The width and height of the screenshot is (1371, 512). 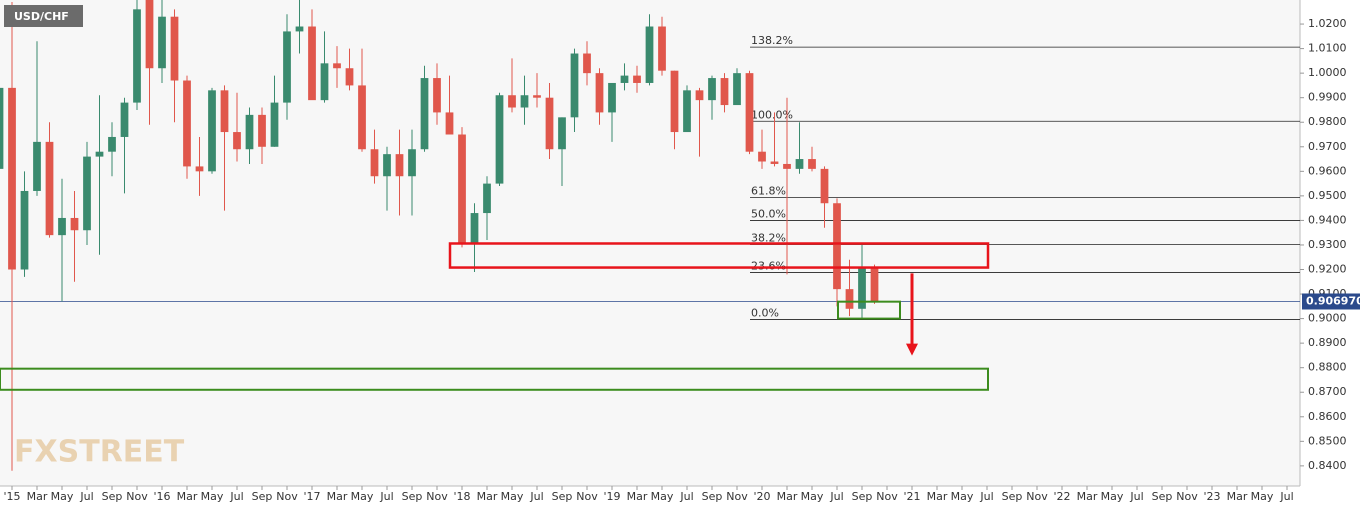 What do you see at coordinates (11, 496) in the screenshot?
I see `x-tick-label: '15` at bounding box center [11, 496].